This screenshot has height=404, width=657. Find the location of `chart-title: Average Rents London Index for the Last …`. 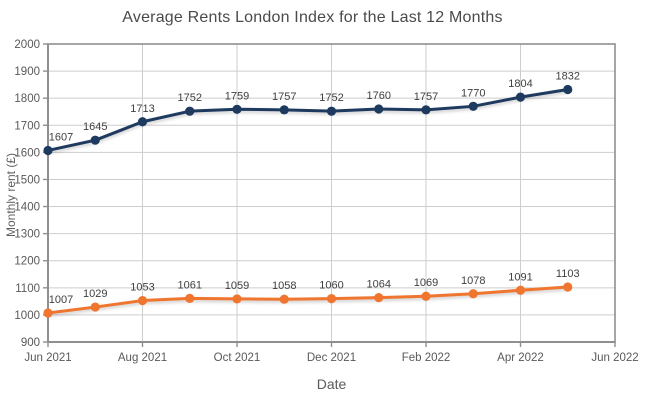

chart-title: Average Rents London Index for the Last … is located at coordinates (312, 17).